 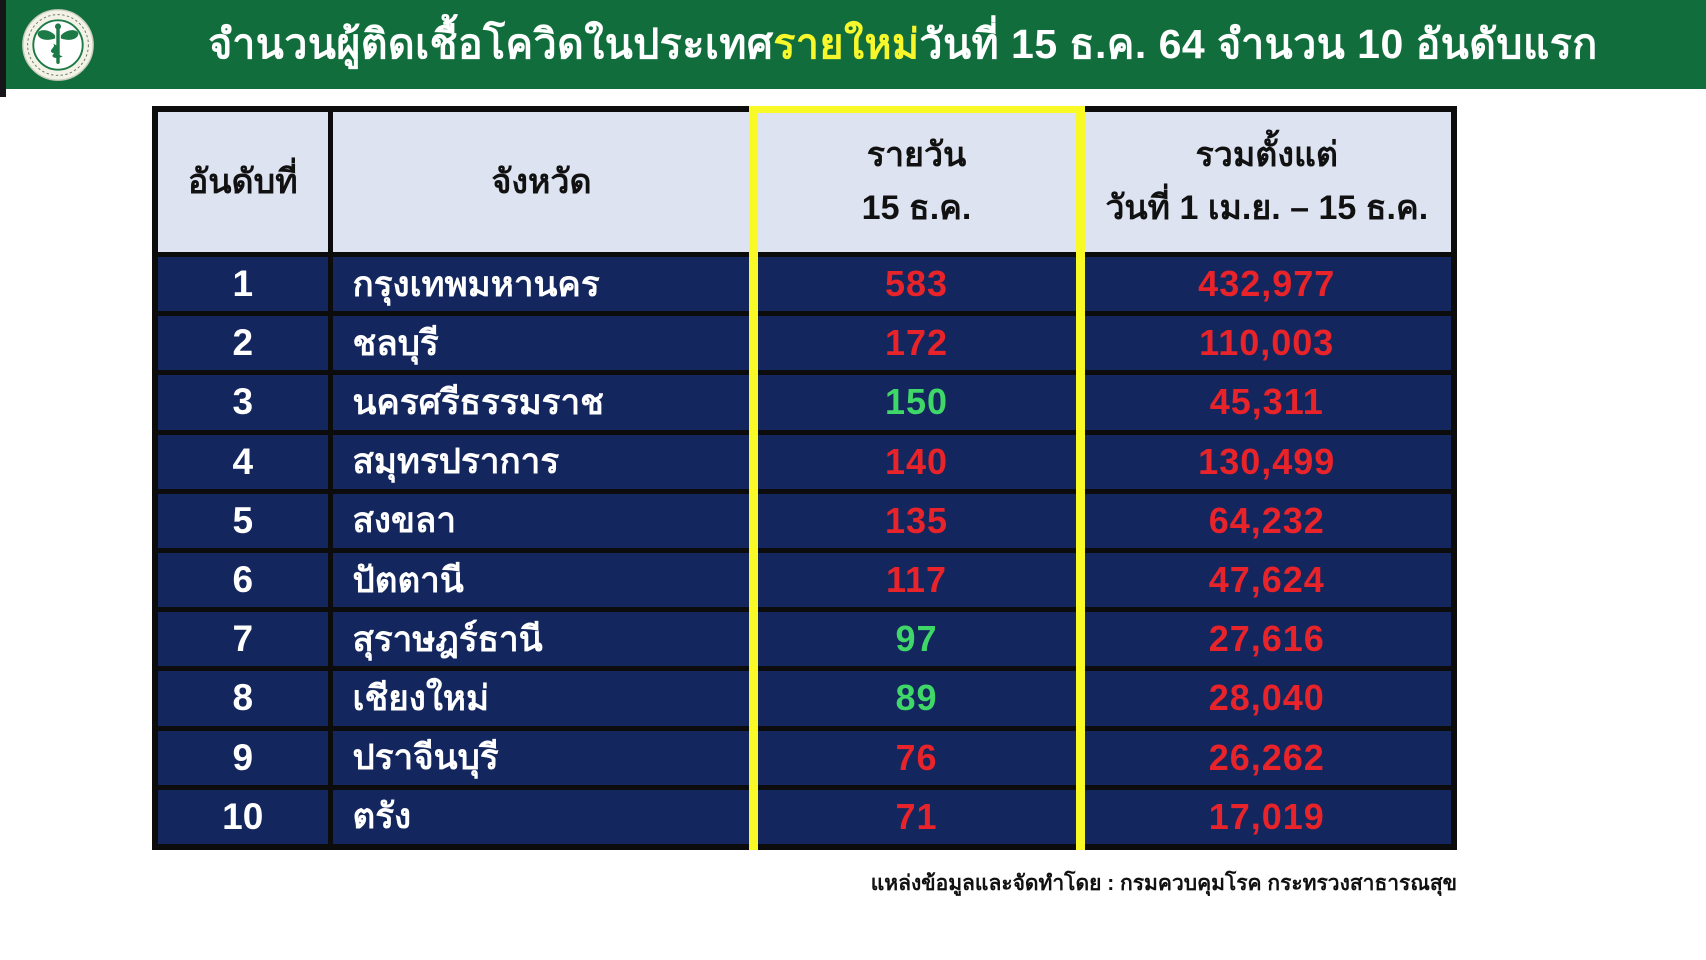 I want to click on title-text-left: จำนวนผู้ติดเชื้อโควิดในประเทศ, so click(x=491, y=44).